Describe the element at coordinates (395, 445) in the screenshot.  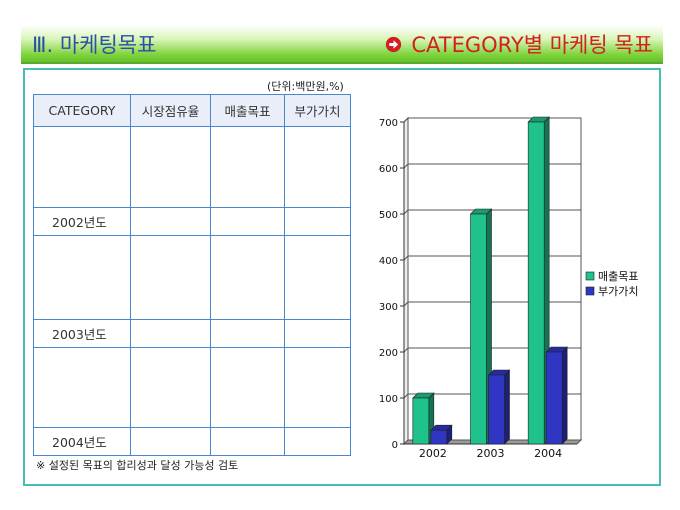
I see `y-tick-label: 0` at that location.